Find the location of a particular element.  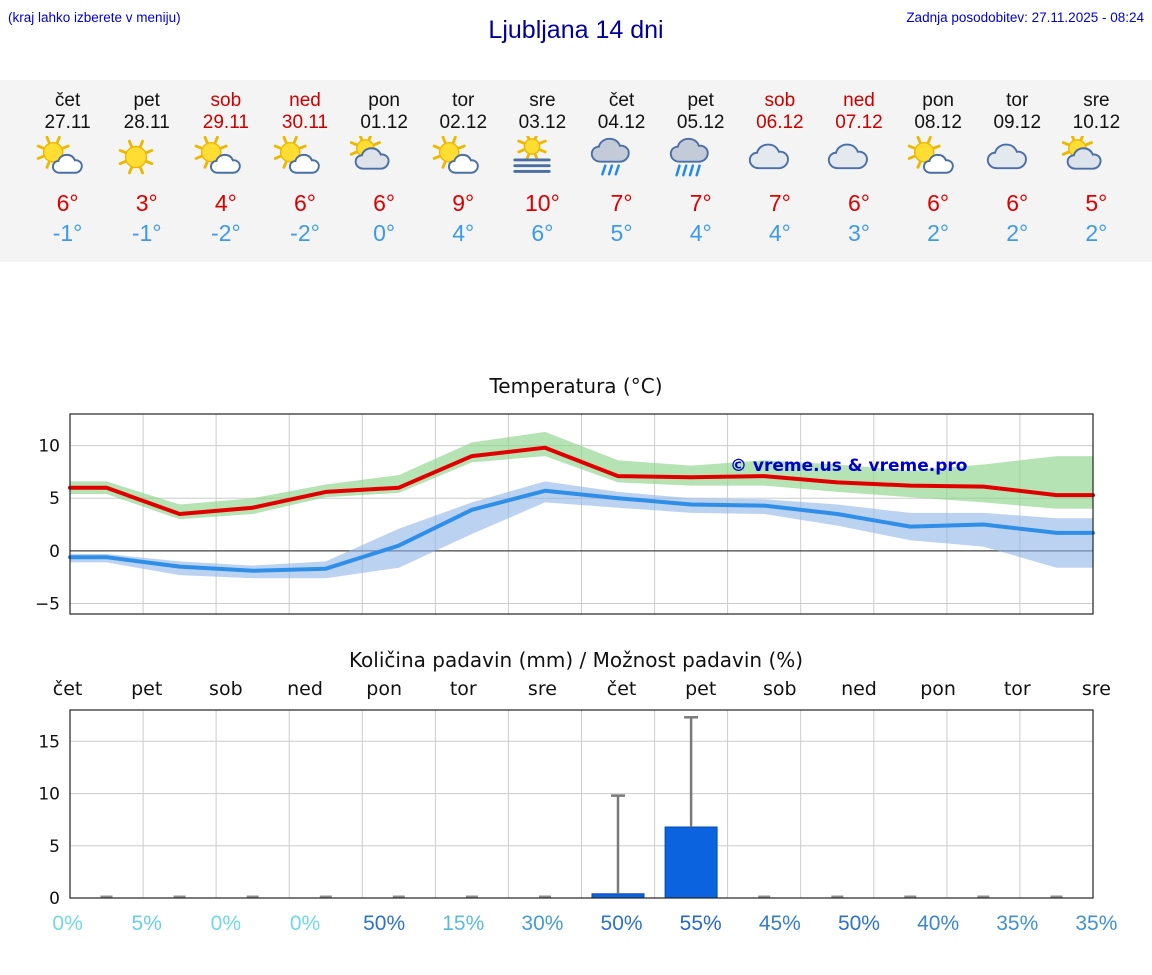

precip-probability-row: 0% 5% 0% 0% 50% 15% 30% 50% 55% 45% 50% 40% 35% 35% is located at coordinates (576, 923).